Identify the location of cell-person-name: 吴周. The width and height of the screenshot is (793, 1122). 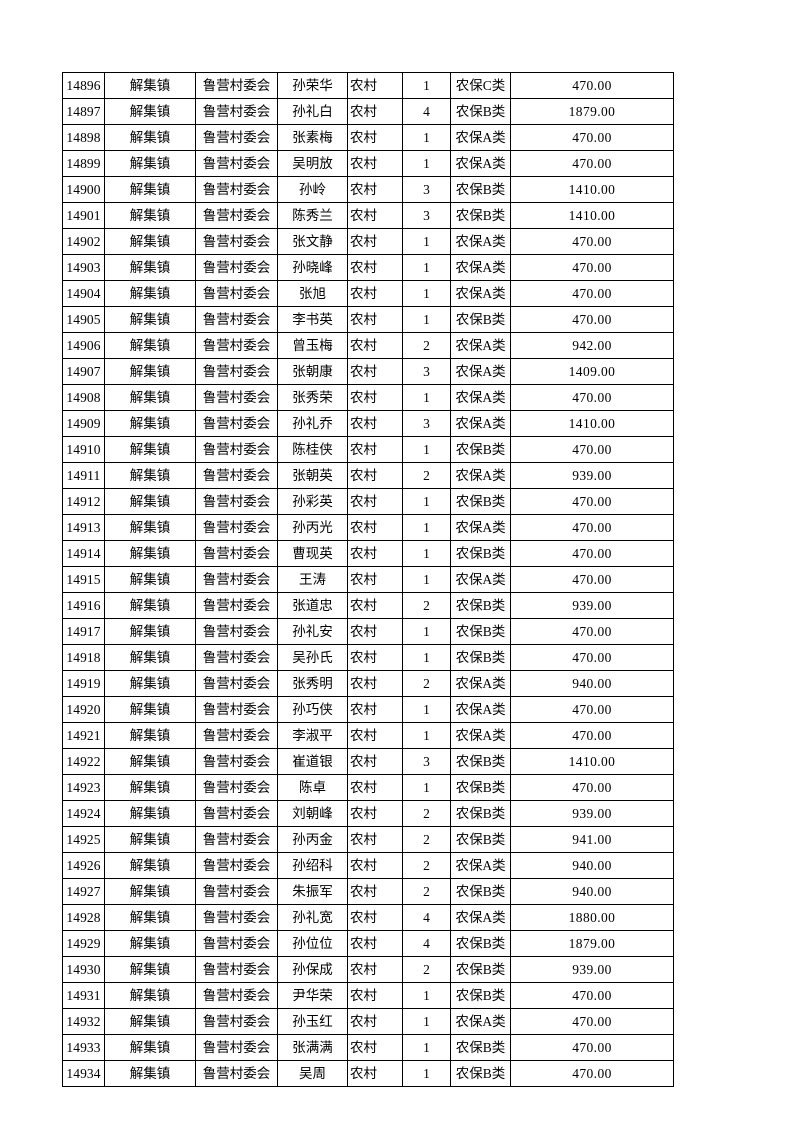
(312, 1073).